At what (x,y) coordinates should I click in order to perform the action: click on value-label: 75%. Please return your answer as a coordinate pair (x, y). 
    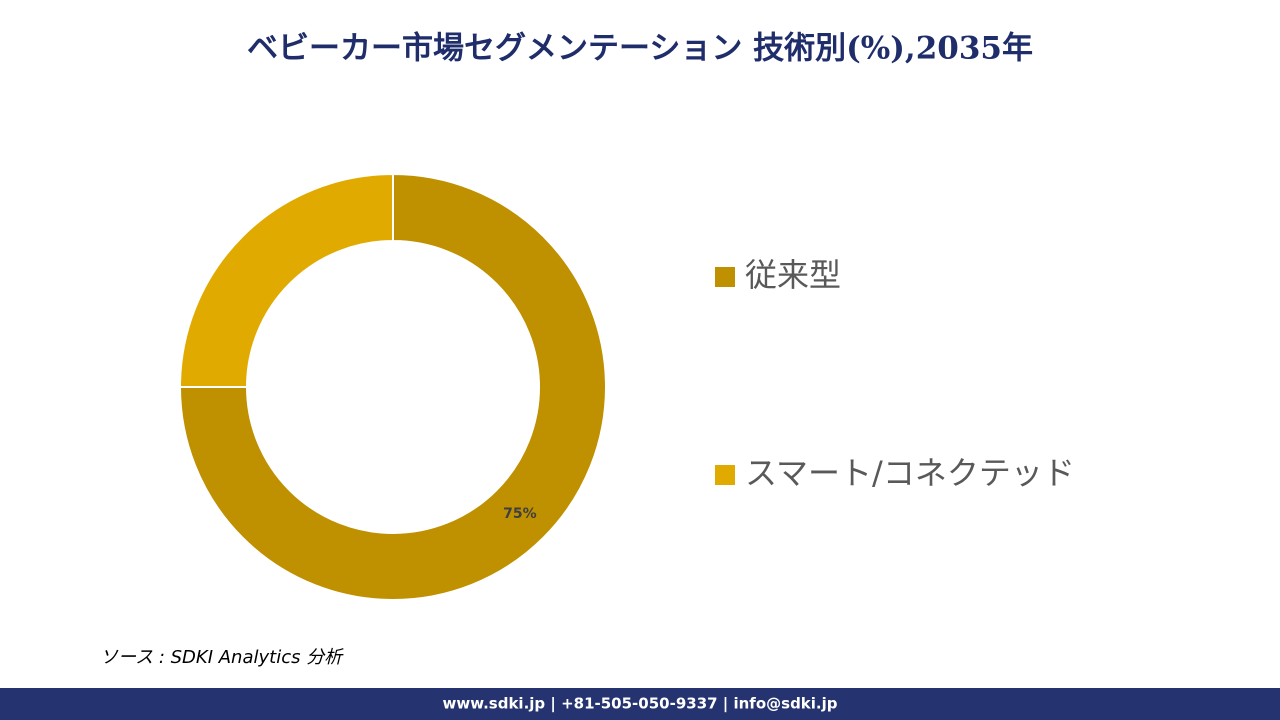
    Looking at the image, I should click on (520, 514).